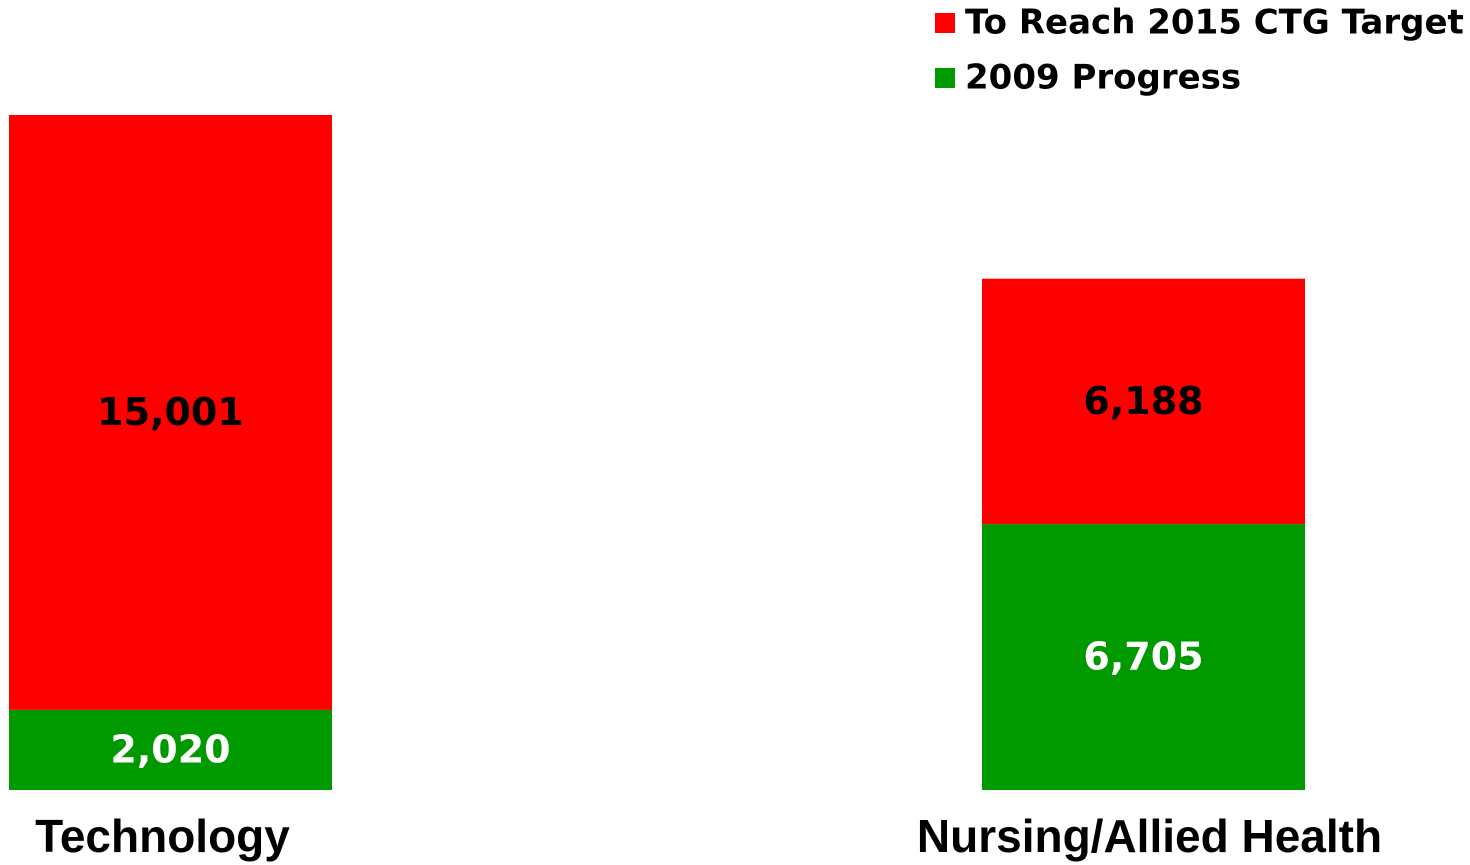  I want to click on value-label: 6,188, so click(1143, 401).